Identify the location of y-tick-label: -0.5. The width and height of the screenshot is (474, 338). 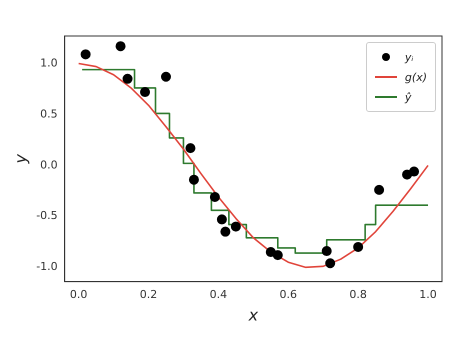
(47, 215).